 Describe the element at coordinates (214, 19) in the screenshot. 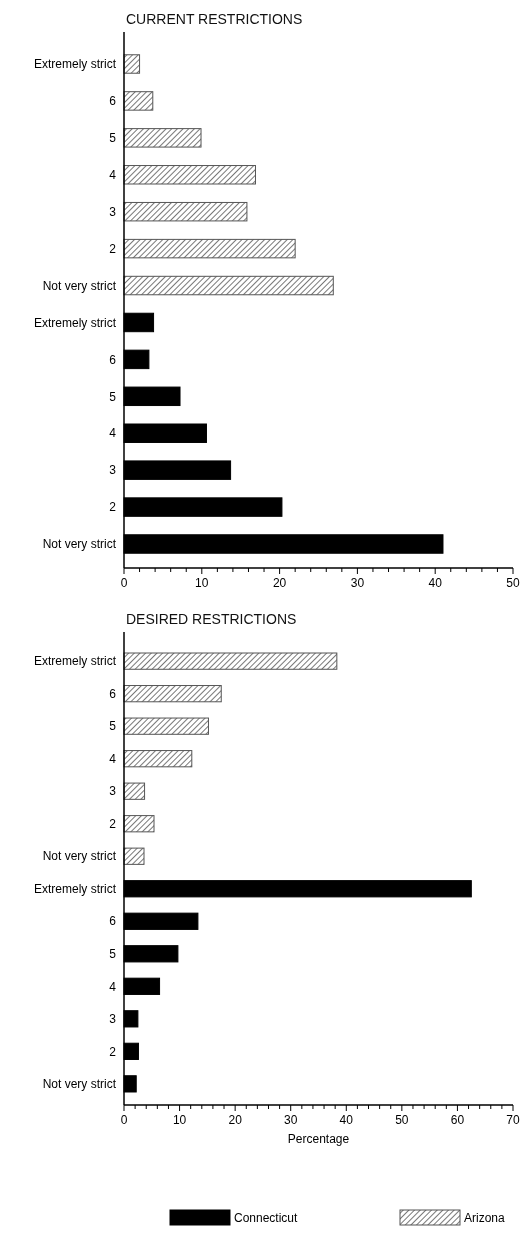

I see `chart-title: CURRENT RESTRICTIONS` at that location.